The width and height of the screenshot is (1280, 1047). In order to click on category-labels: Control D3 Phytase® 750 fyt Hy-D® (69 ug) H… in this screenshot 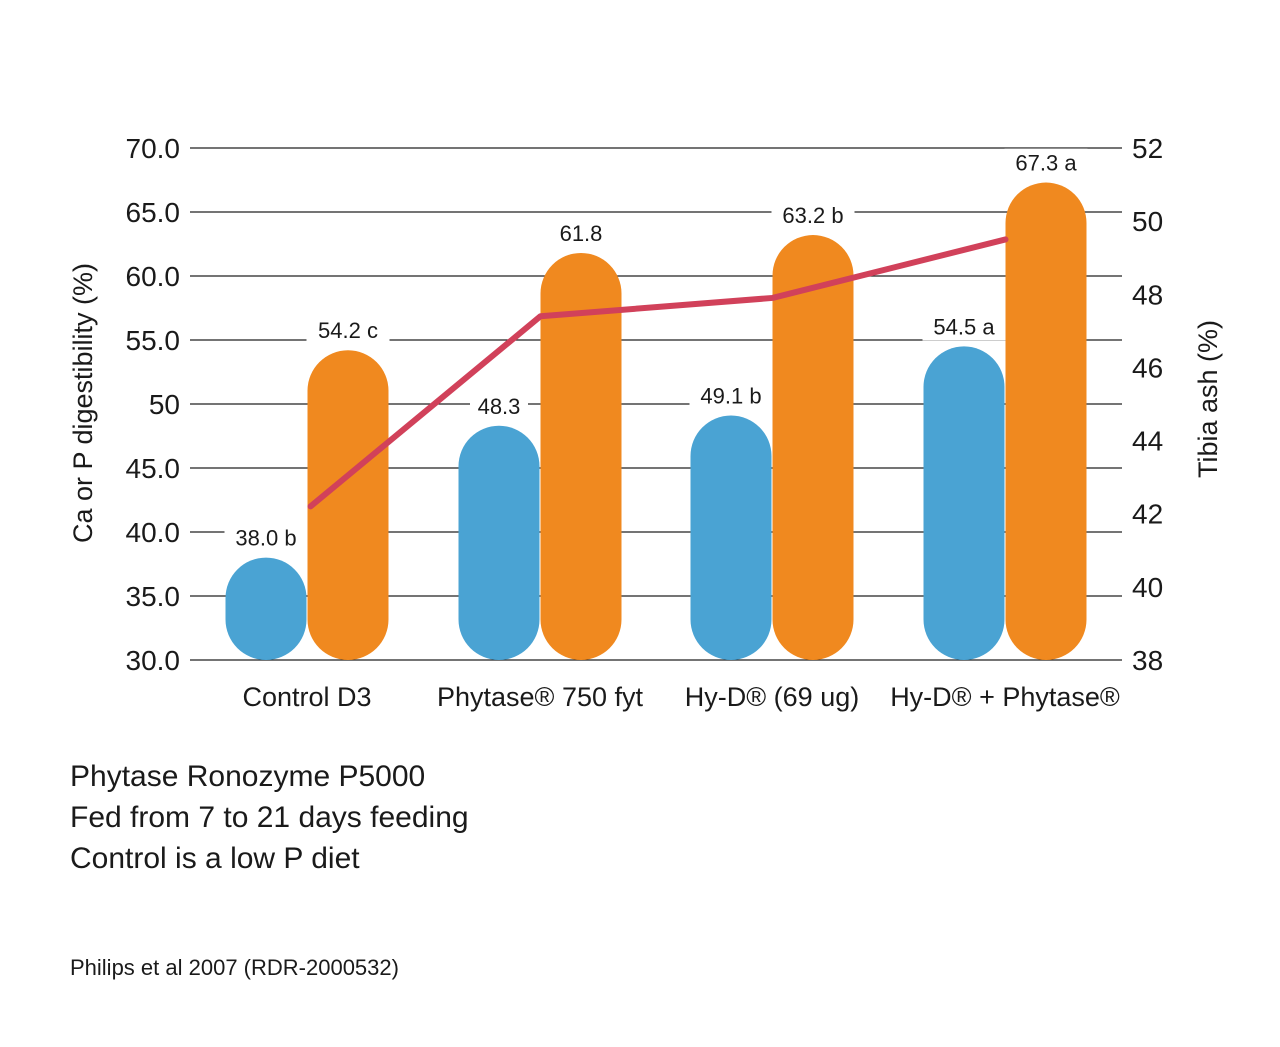, I will do `click(680, 697)`.